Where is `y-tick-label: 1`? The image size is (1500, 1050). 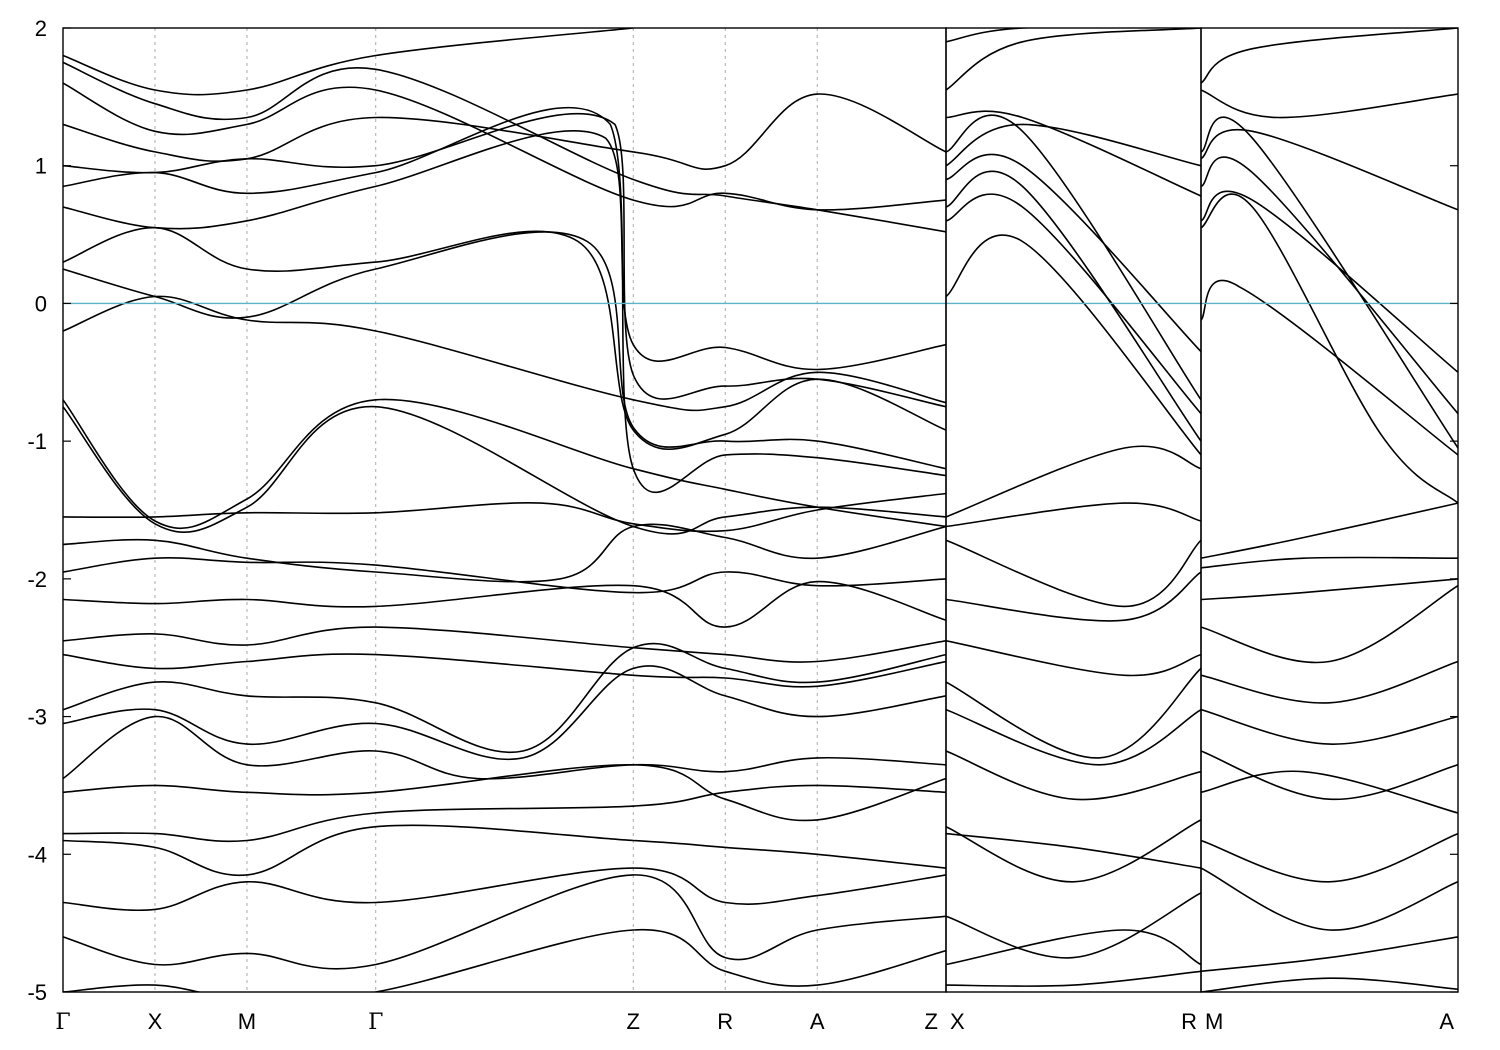 y-tick-label: 1 is located at coordinates (41, 166).